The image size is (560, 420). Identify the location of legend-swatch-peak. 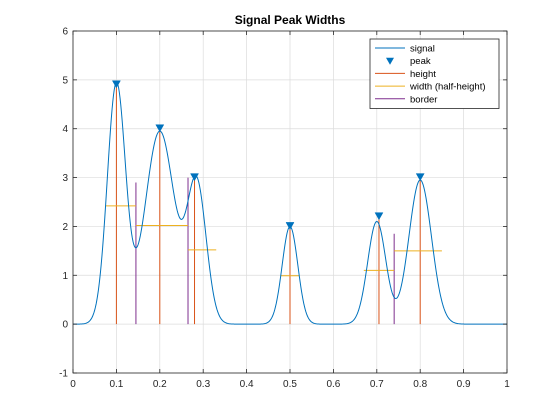
(390, 61).